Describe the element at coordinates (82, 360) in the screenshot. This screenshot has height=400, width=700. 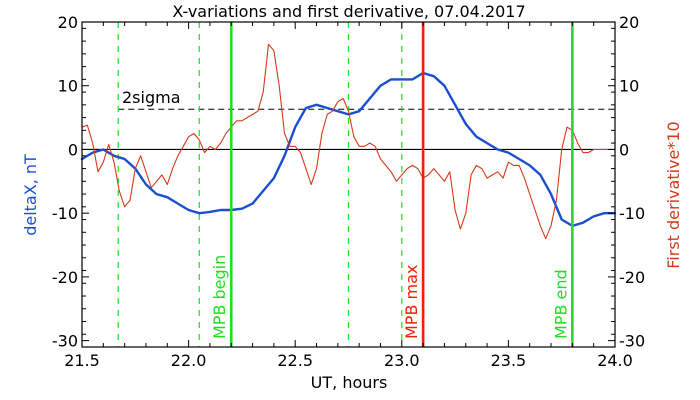
I see `x-tick-label-0: 21.5` at that location.